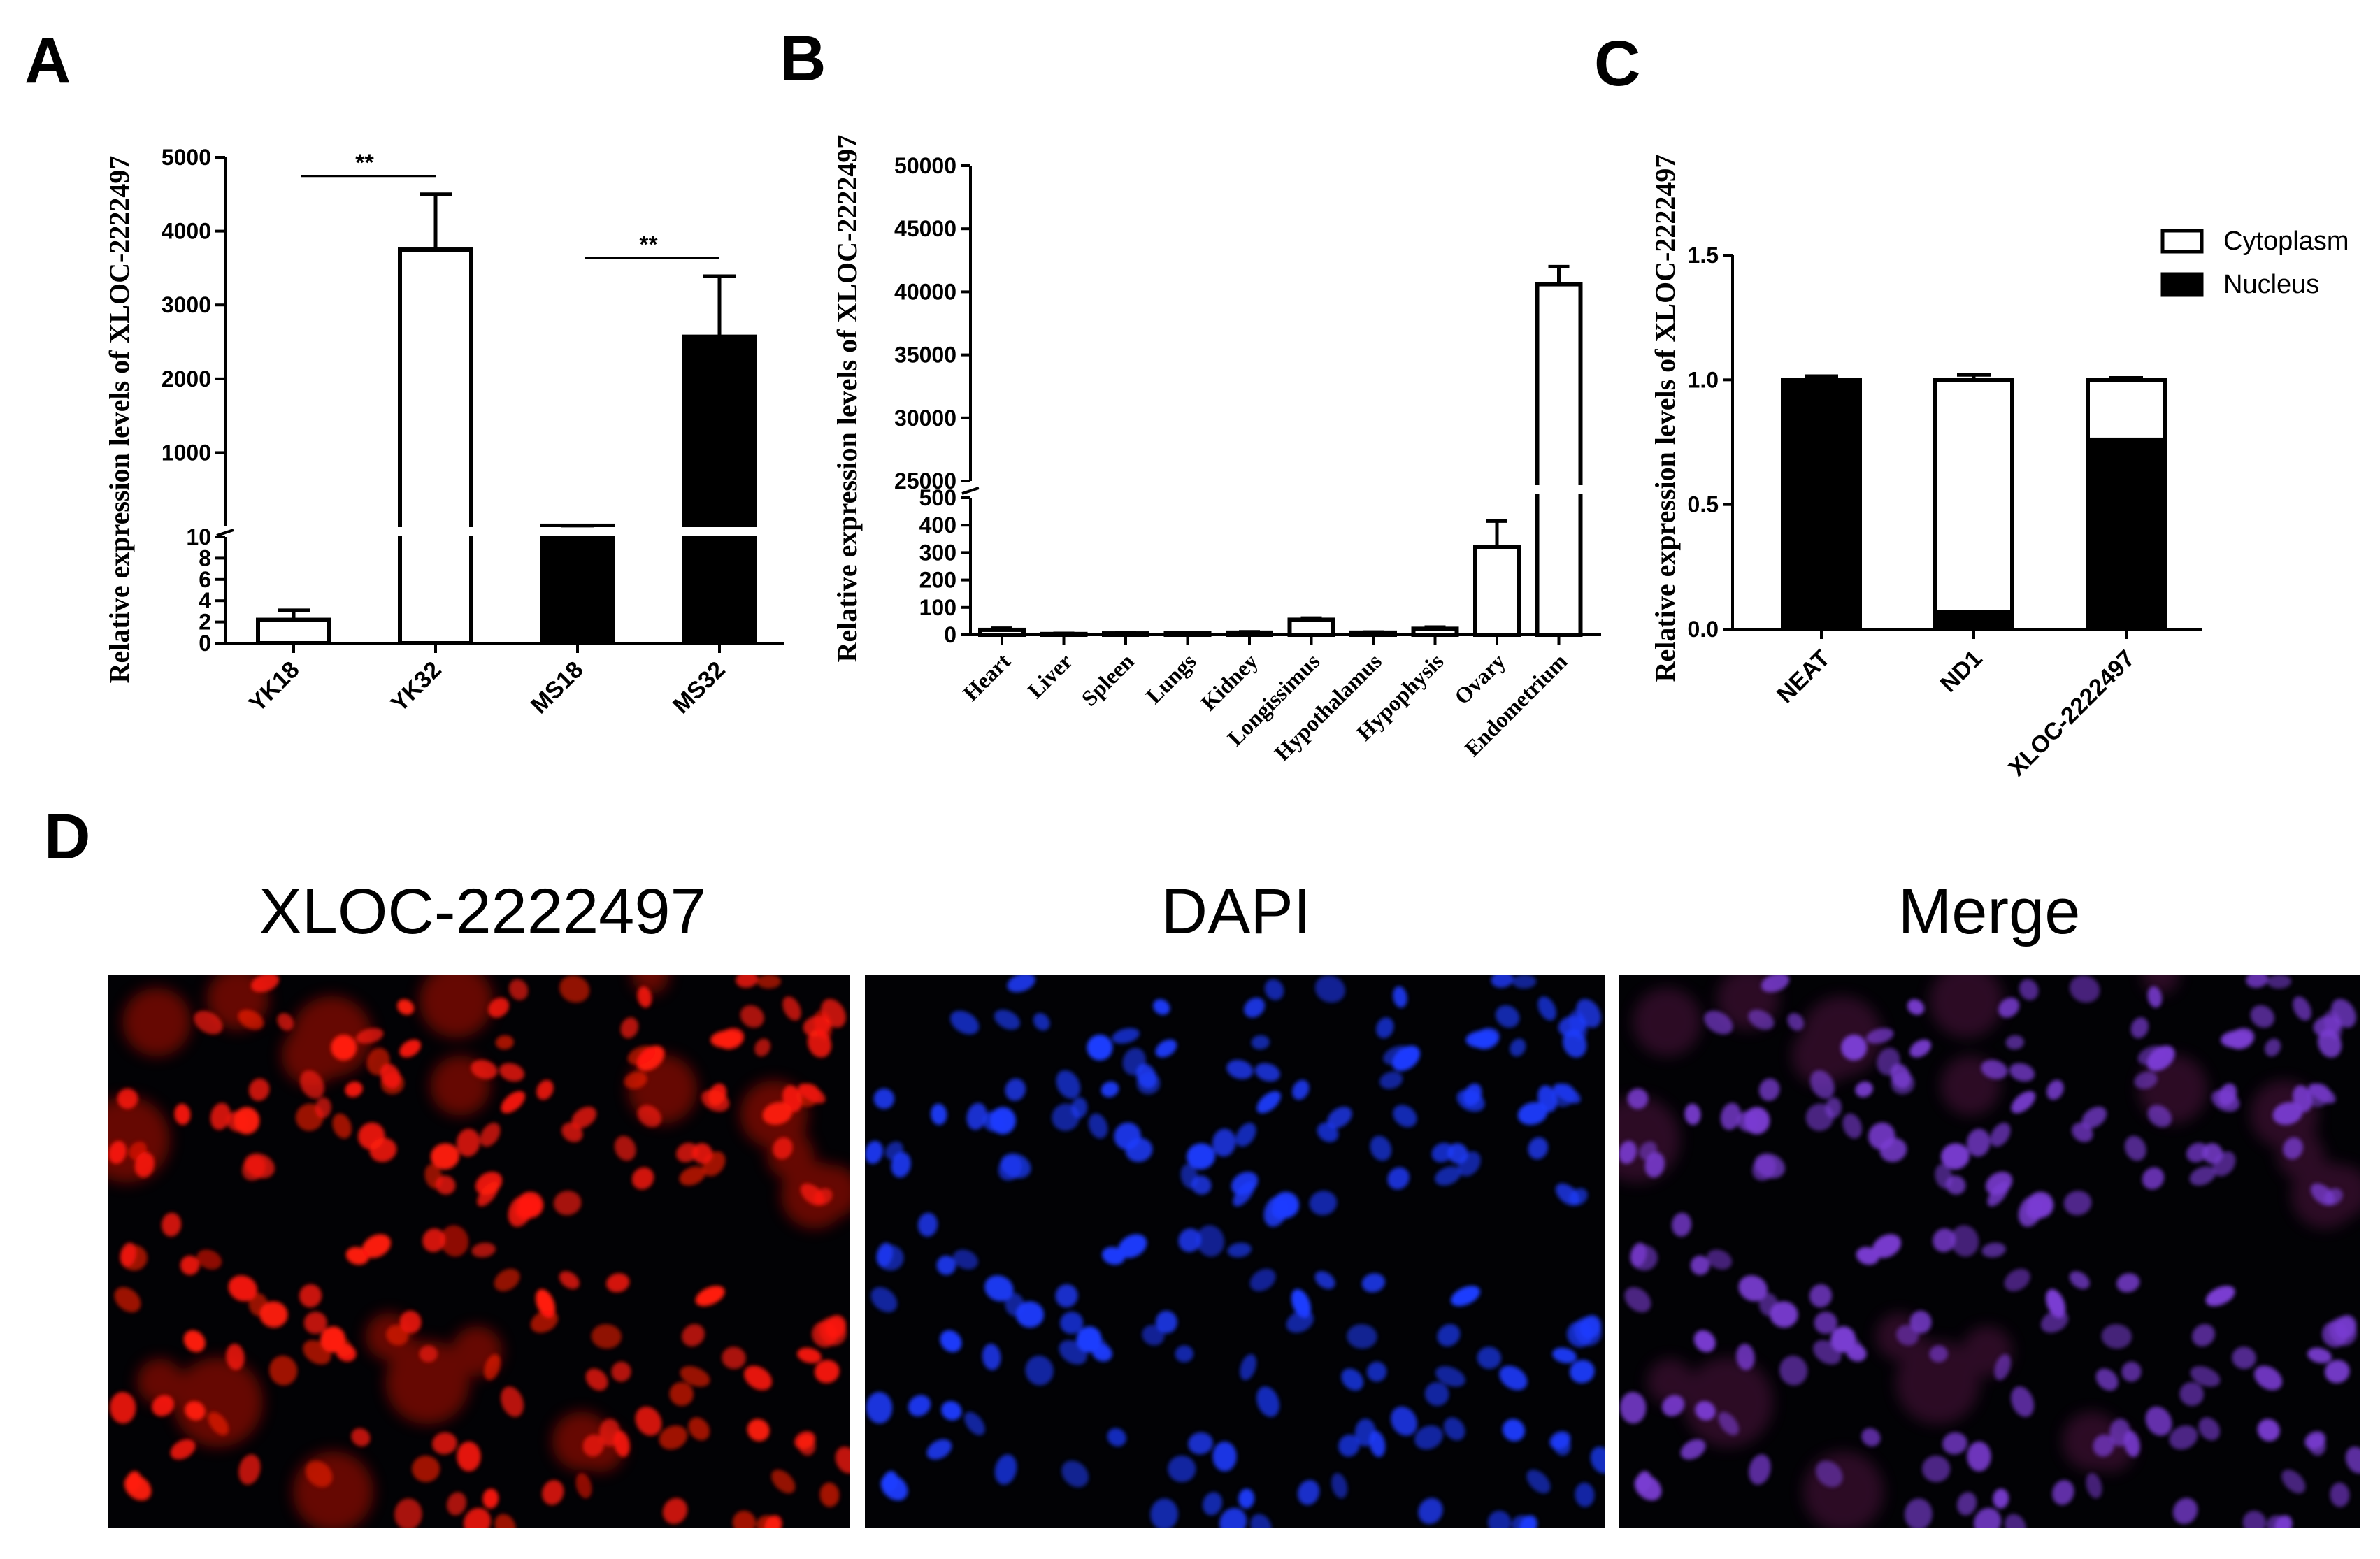 This screenshot has width=2380, height=1559. Describe the element at coordinates (1703, 255) in the screenshot. I see `y-tick-label: 1.5` at that location.